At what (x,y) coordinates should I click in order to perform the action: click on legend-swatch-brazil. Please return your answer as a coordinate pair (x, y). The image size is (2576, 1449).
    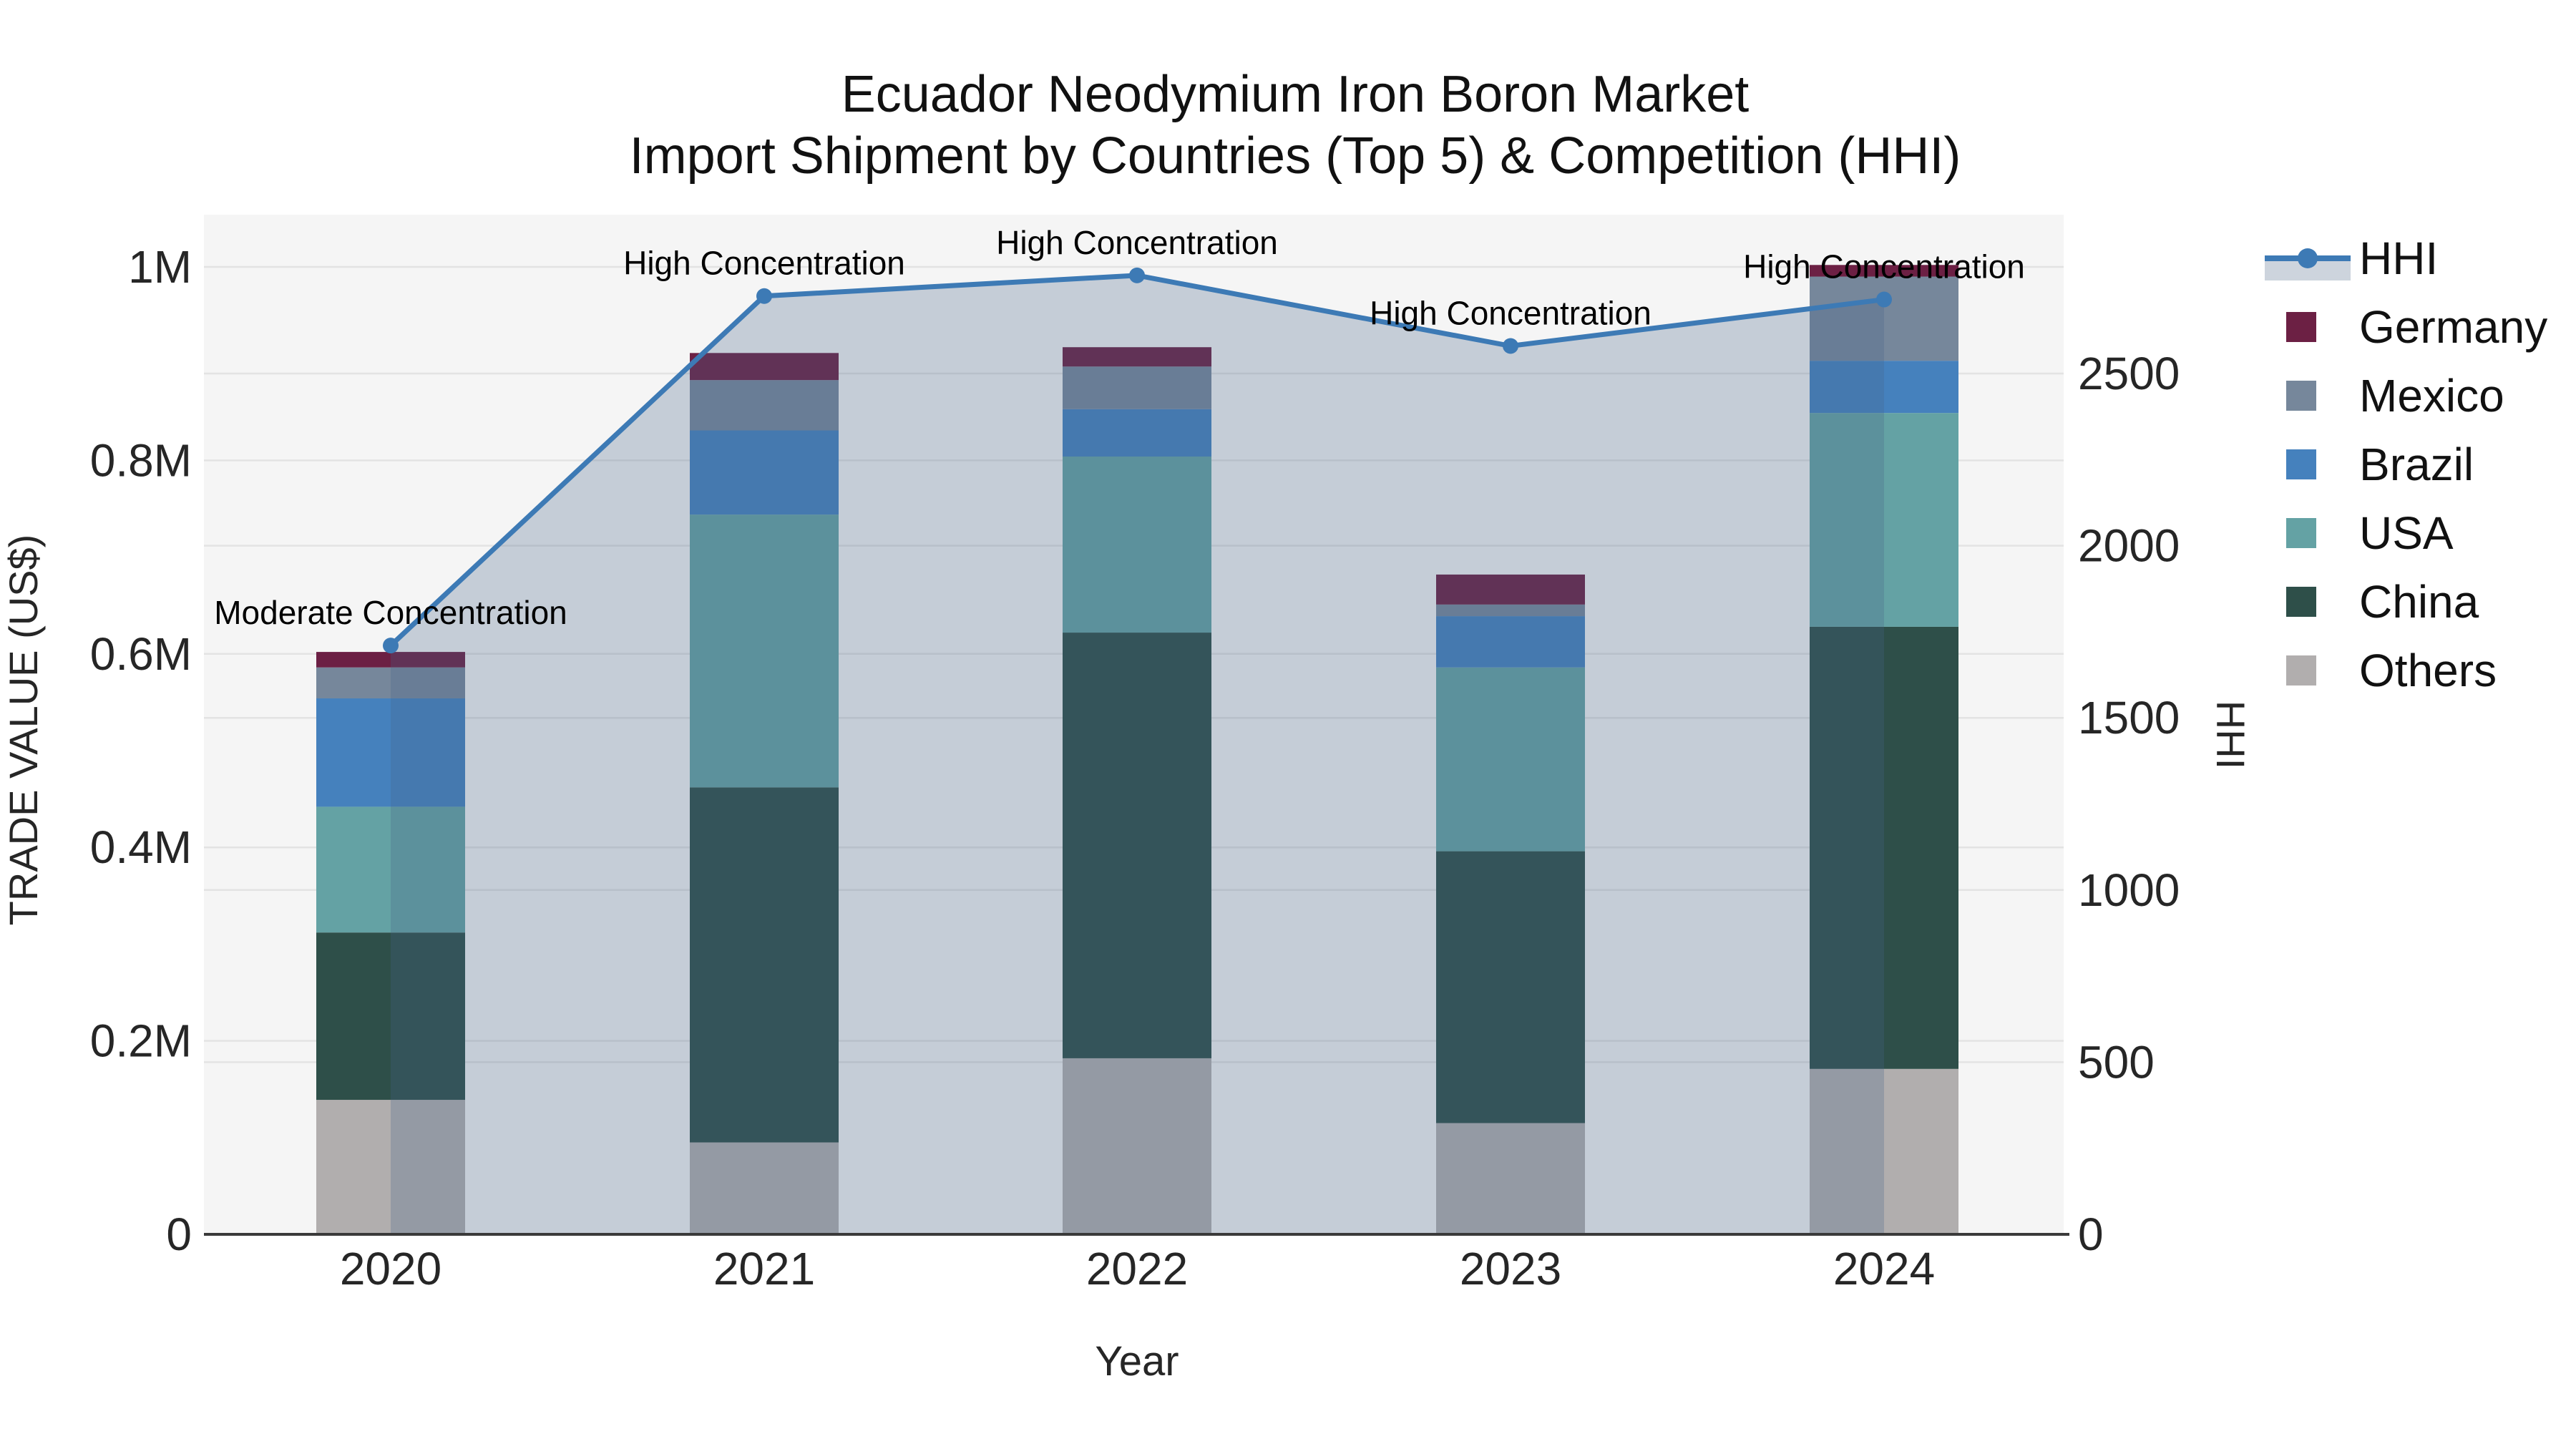
    Looking at the image, I should click on (2301, 464).